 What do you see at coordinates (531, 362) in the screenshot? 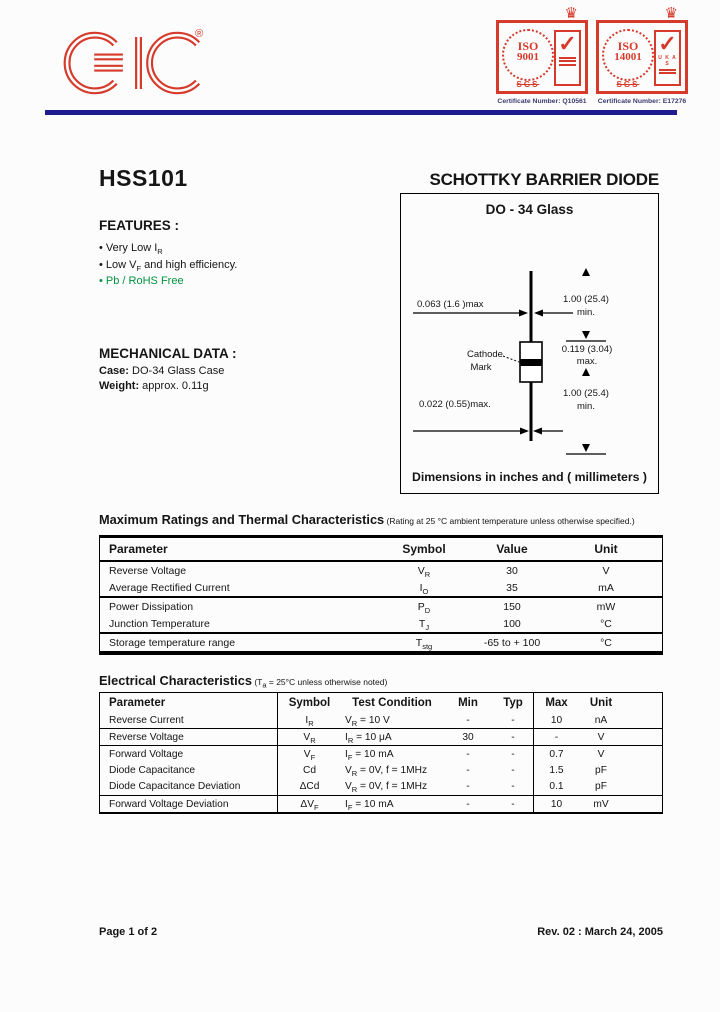
I see `cathode-band` at bounding box center [531, 362].